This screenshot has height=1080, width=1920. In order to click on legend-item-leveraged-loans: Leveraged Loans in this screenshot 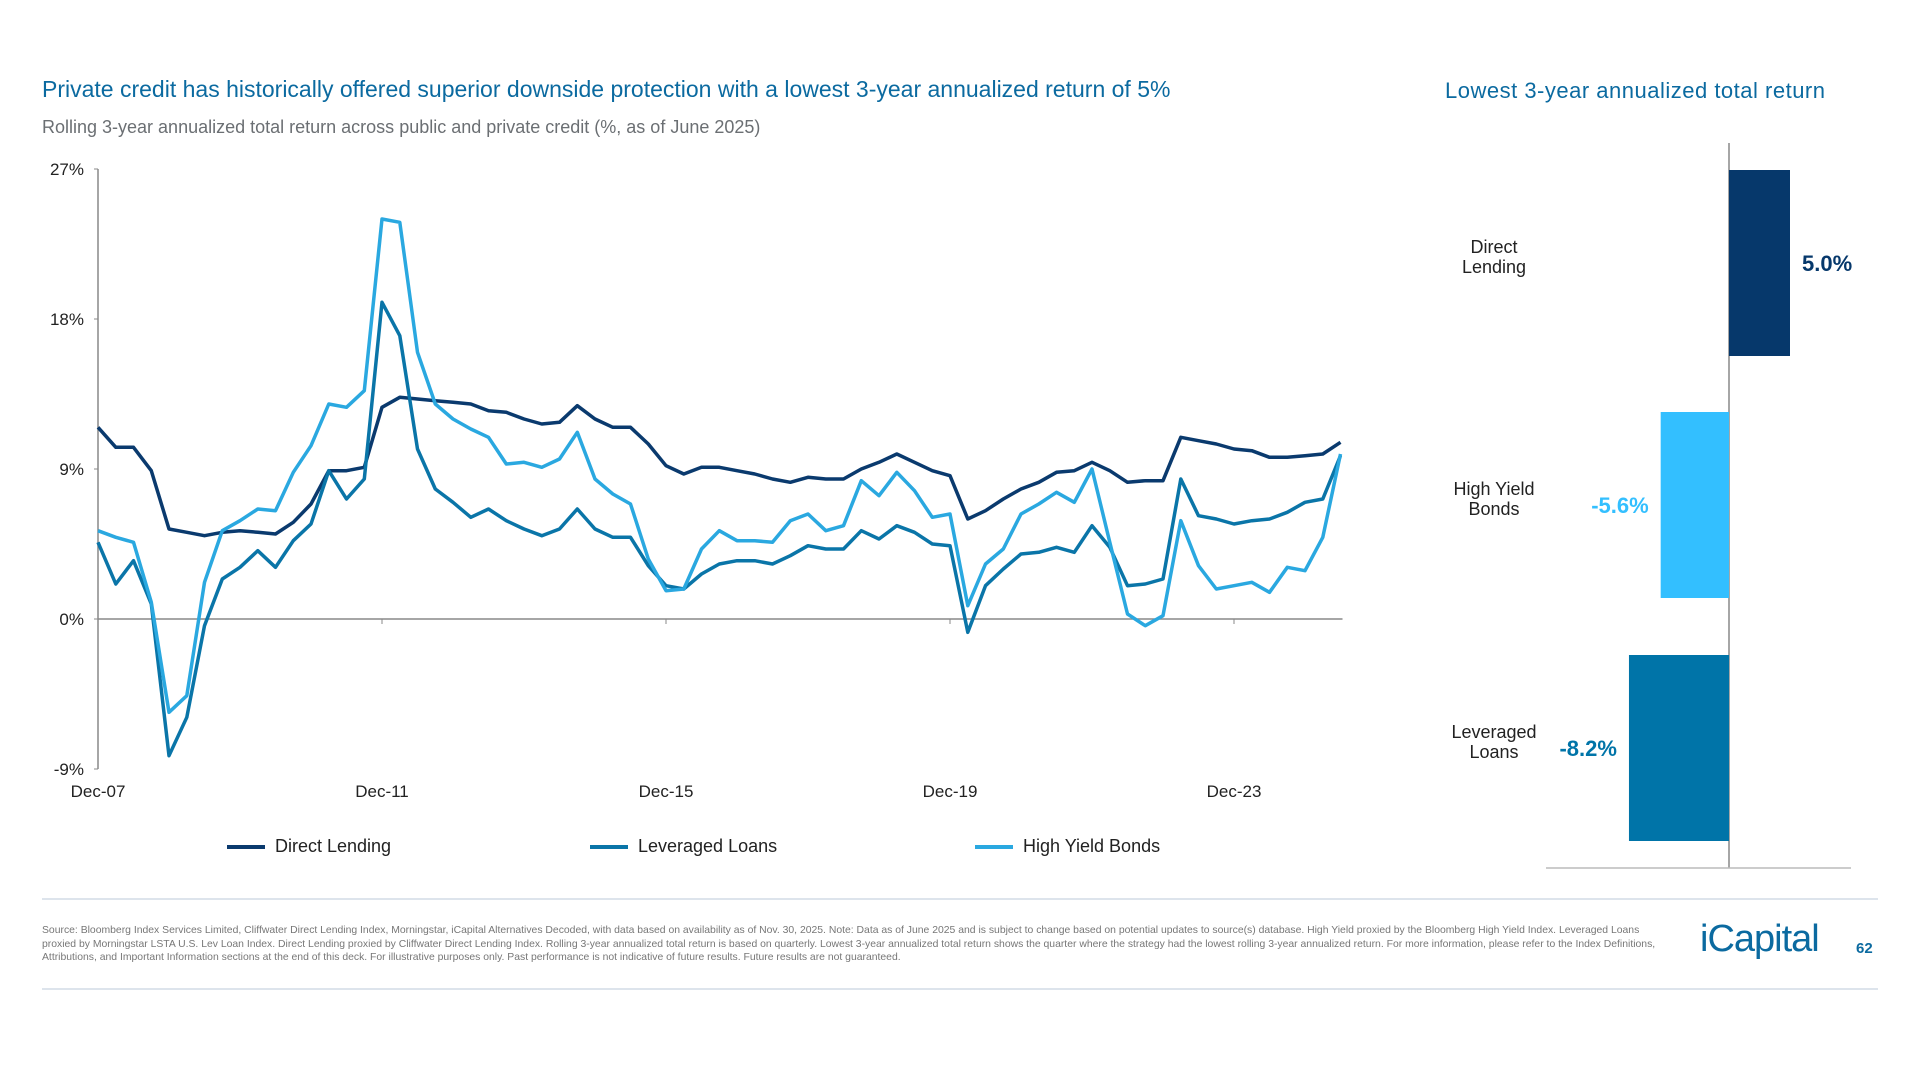, I will do `click(683, 846)`.